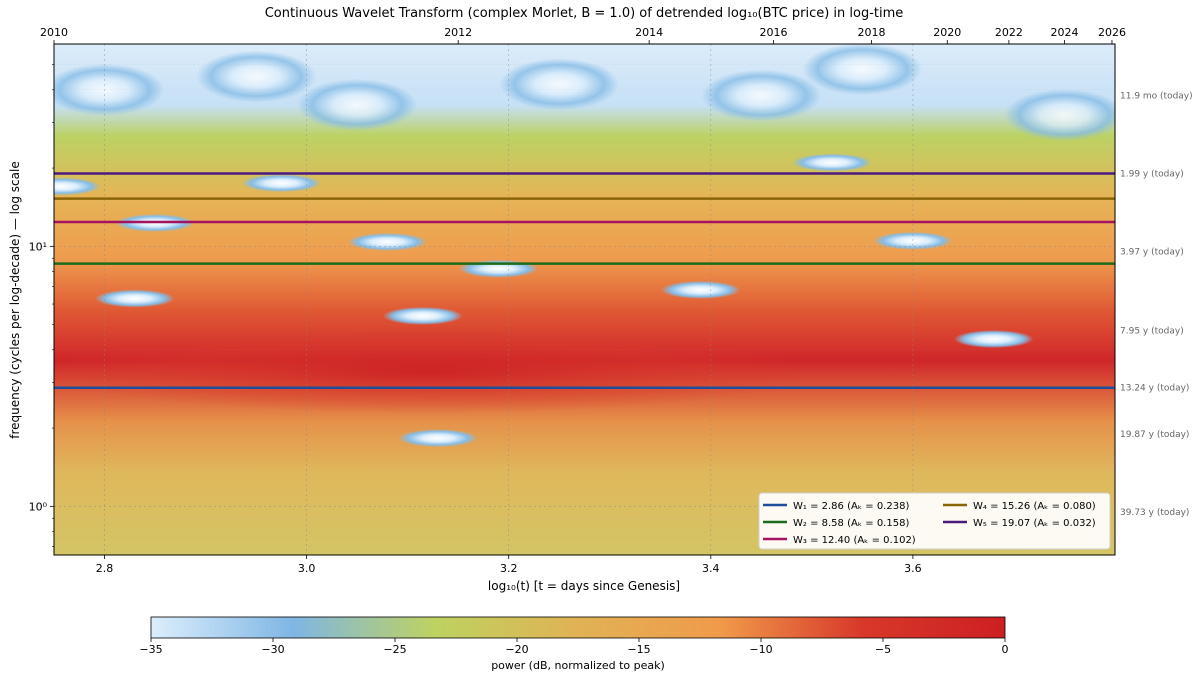 This screenshot has height=680, width=1200. I want to click on colorbar-tick-label: −10, so click(760, 649).